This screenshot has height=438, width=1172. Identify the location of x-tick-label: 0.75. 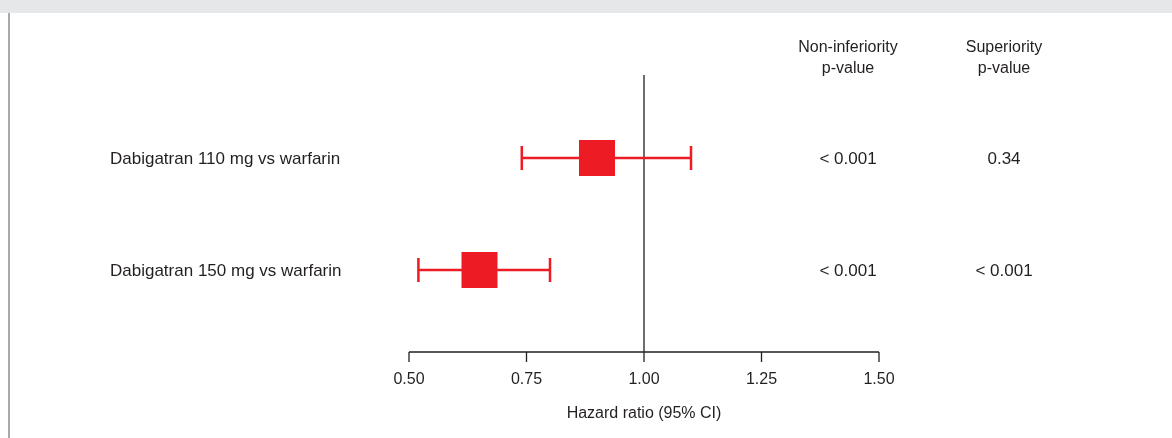
(526, 378).